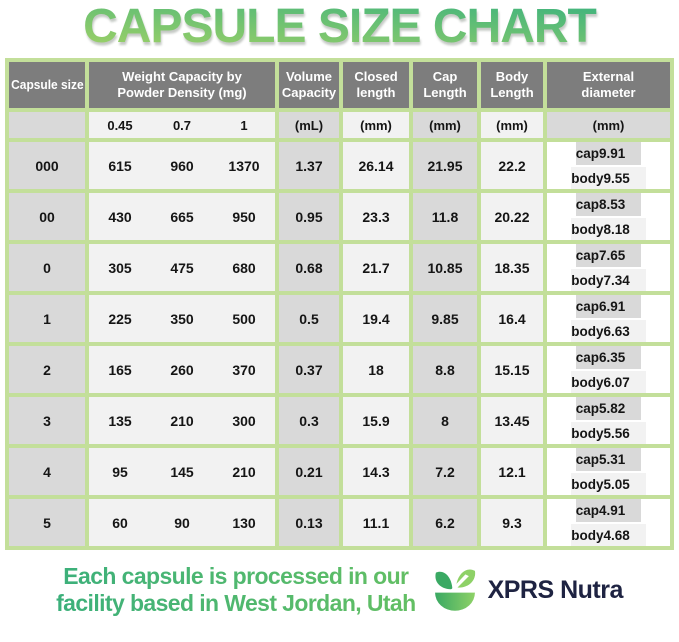 This screenshot has height=642, width=679. Describe the element at coordinates (244, 216) in the screenshot. I see `weight-density-1: 950` at that location.